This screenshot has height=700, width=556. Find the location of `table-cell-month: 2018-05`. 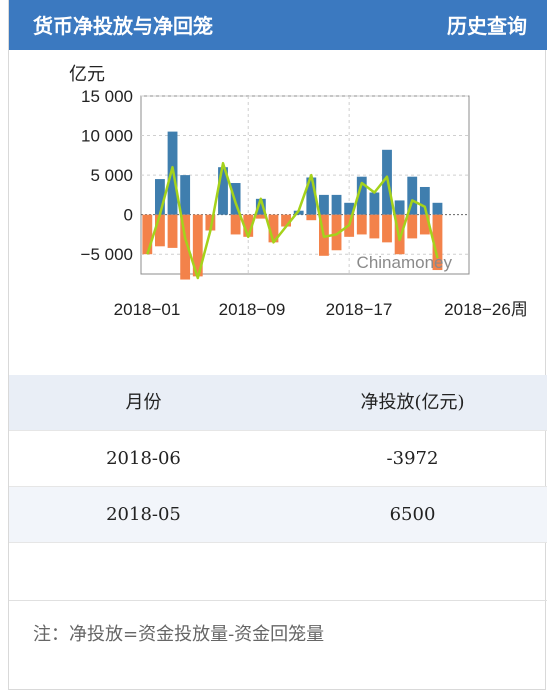

table-cell-month: 2018-05 is located at coordinates (143, 514).